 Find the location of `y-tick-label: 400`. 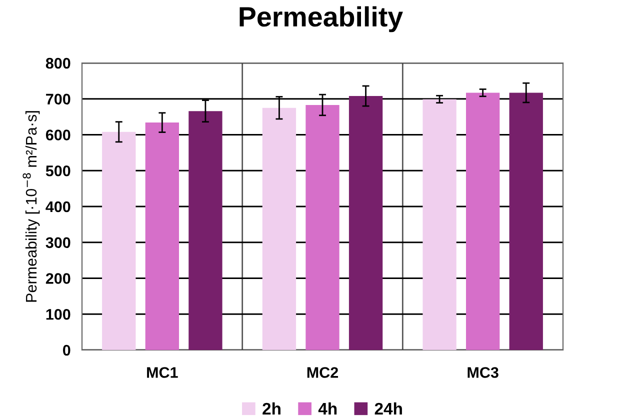

y-tick-label: 400 is located at coordinates (58, 206).